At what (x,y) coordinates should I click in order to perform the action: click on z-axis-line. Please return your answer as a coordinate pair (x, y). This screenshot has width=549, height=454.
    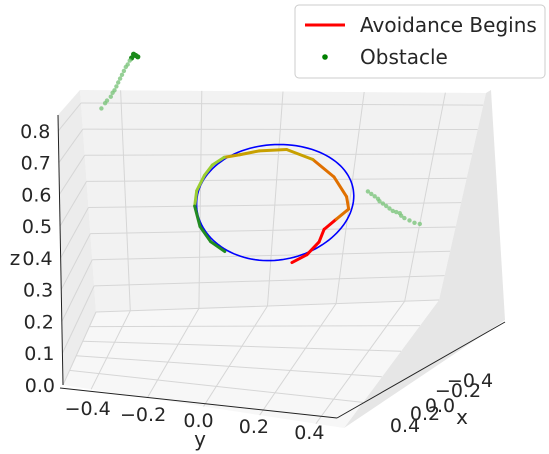
    Looking at the image, I should click on (60, 250).